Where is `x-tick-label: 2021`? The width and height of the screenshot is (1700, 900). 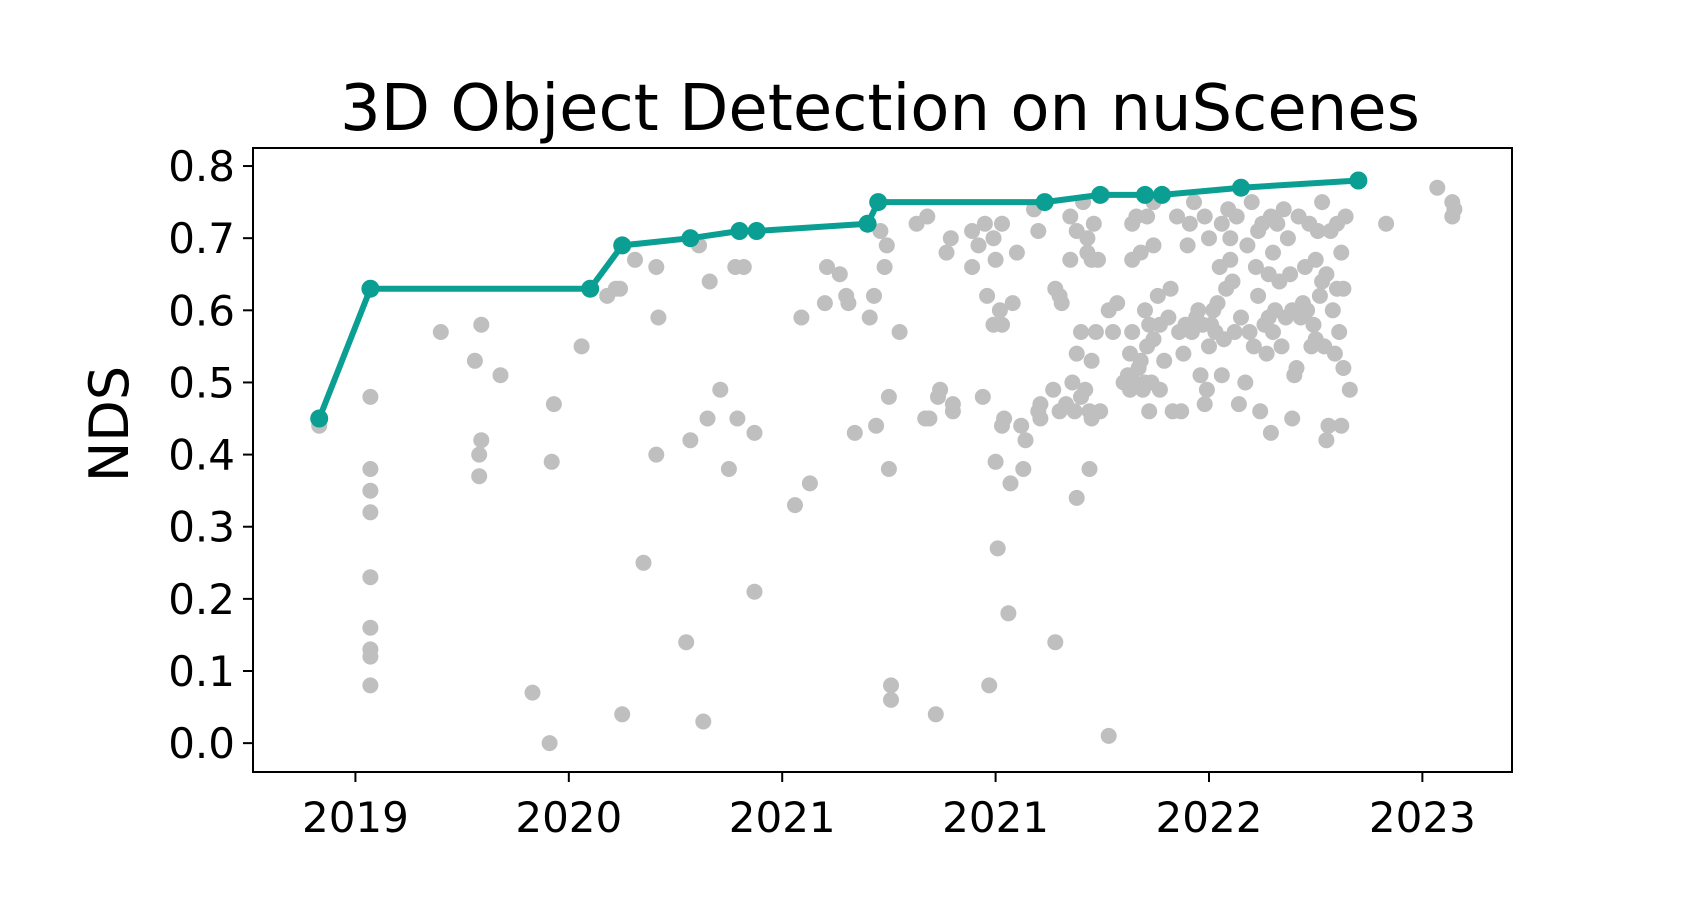
x-tick-label: 2021 is located at coordinates (995, 817).